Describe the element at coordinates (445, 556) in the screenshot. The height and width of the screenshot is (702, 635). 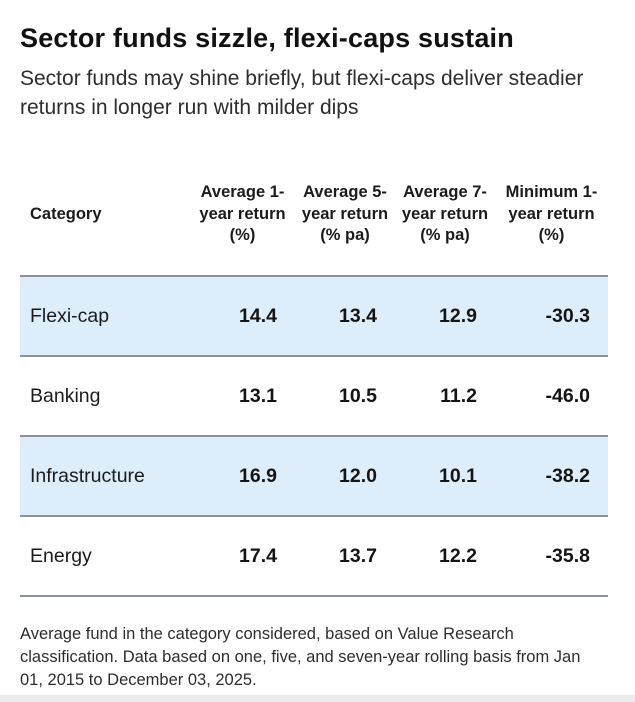
I see `value-cell: 12.2` at that location.